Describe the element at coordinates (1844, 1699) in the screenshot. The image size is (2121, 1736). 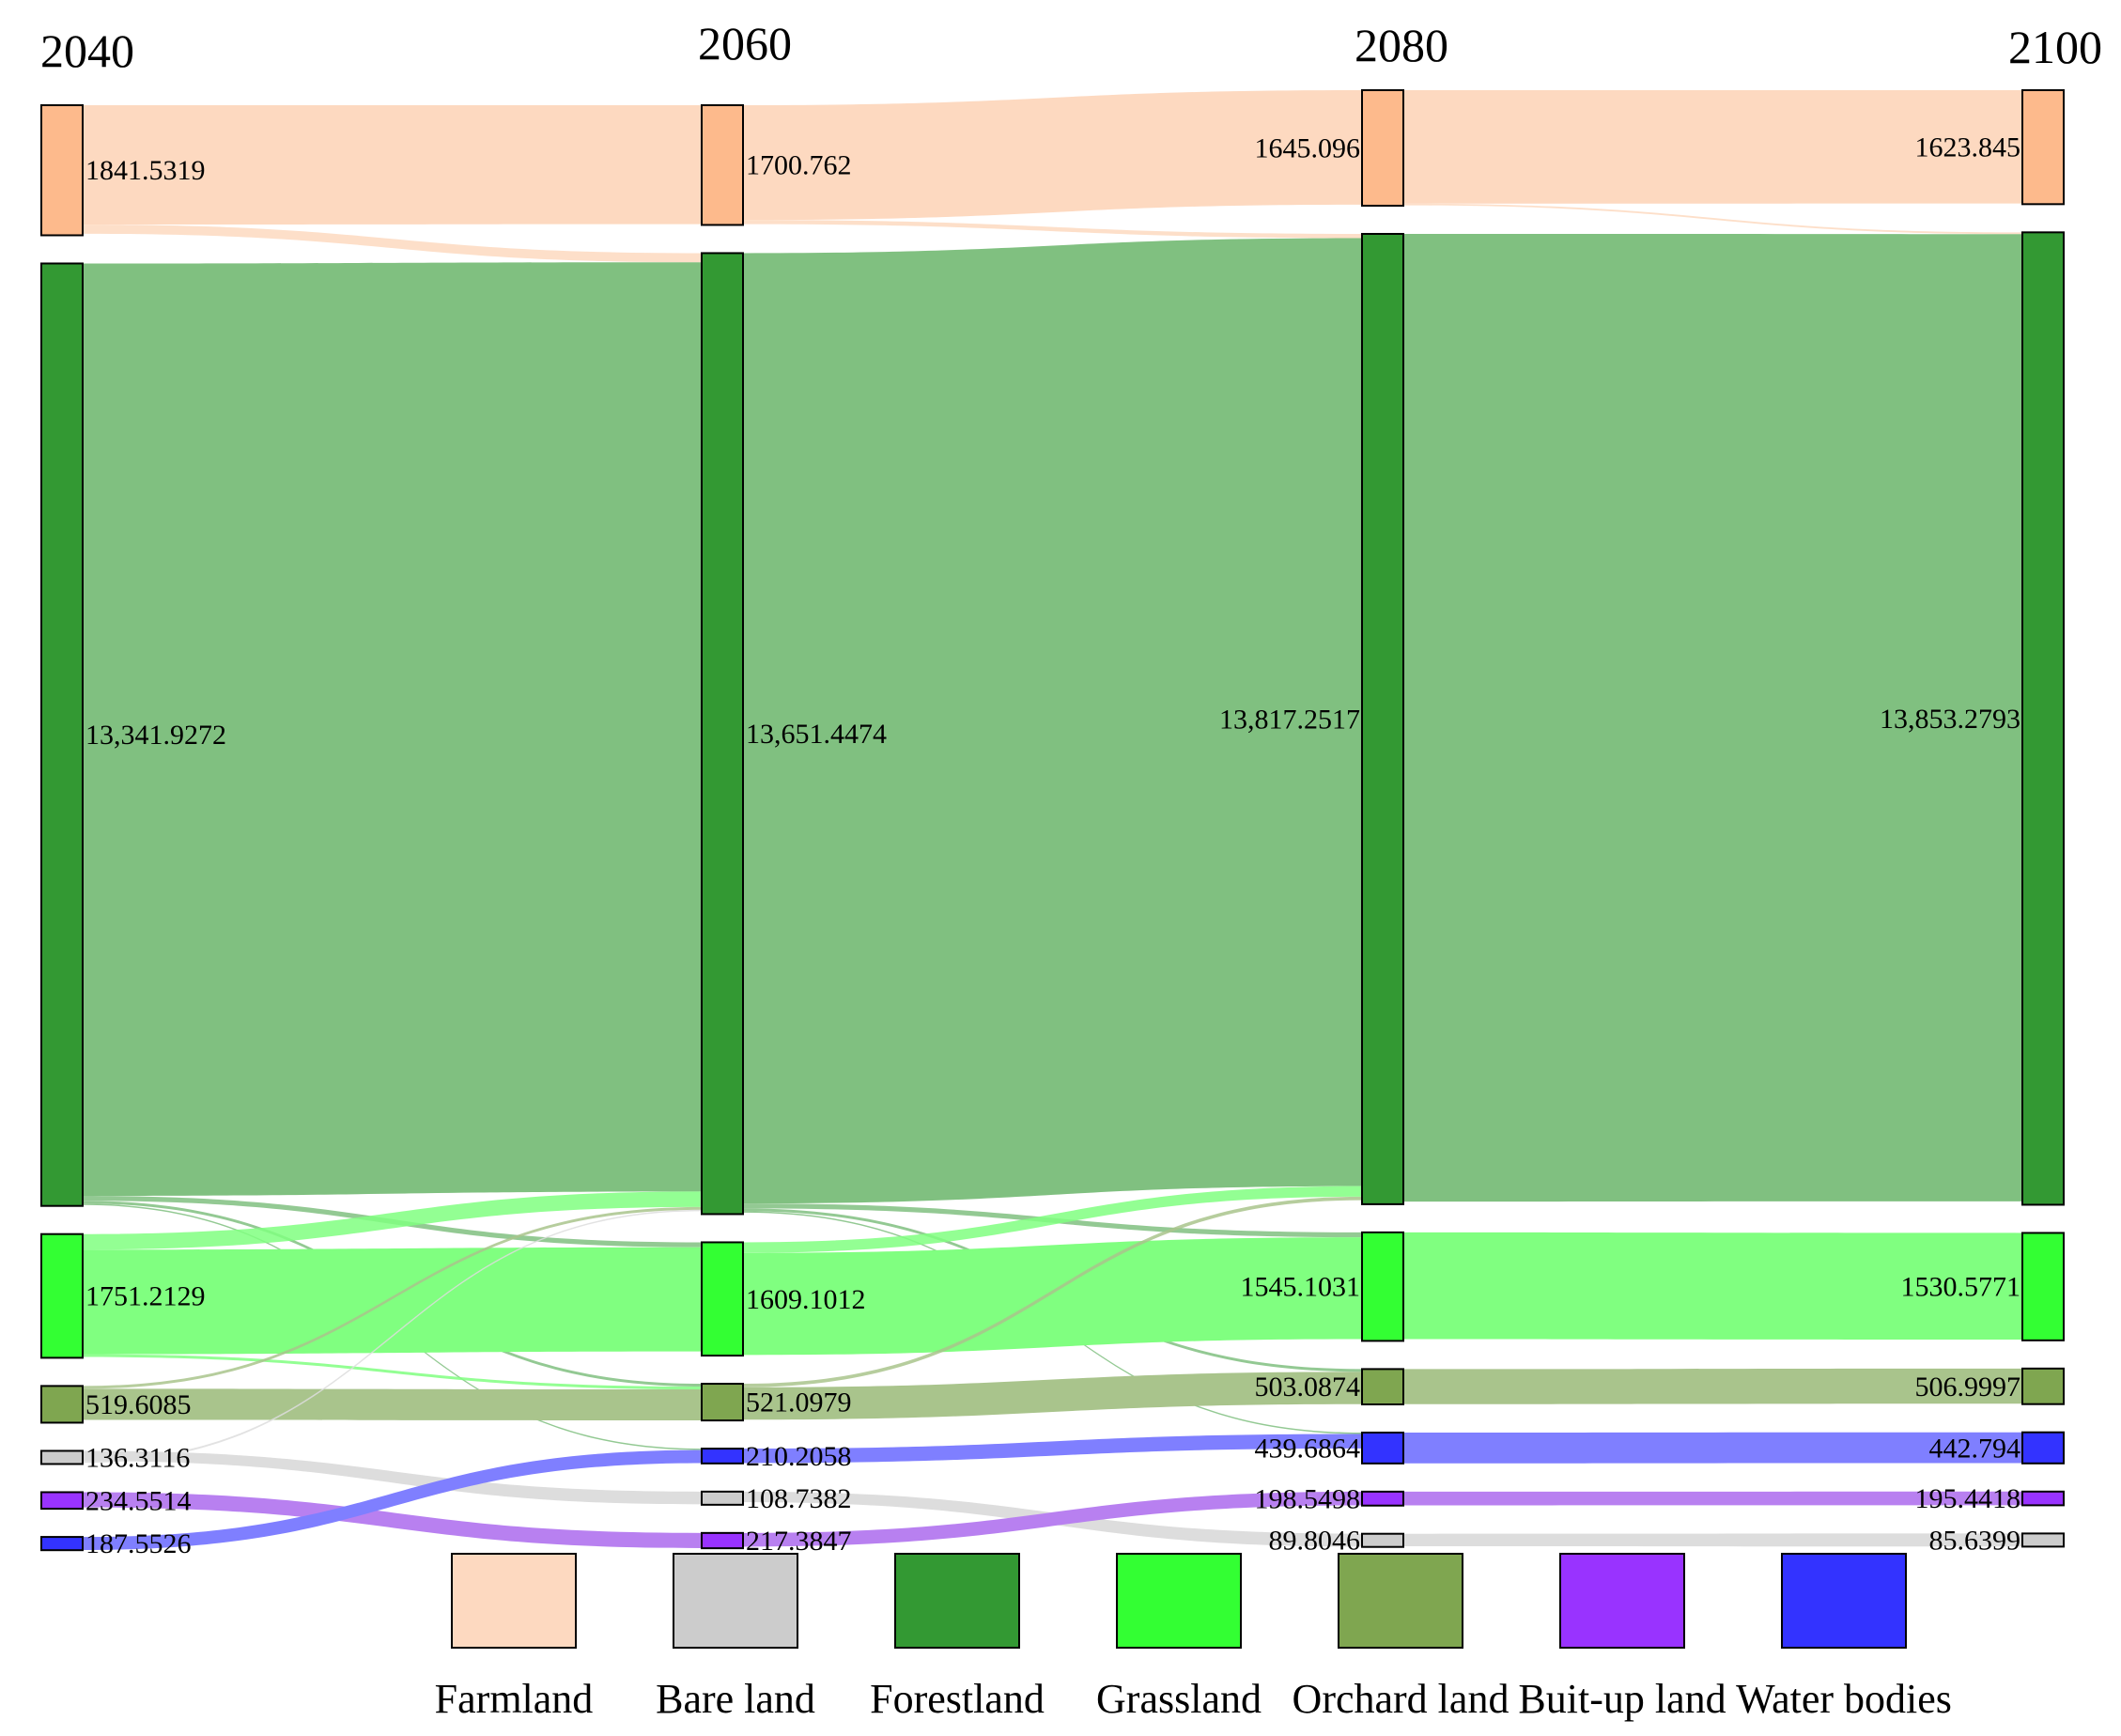
I see `legend-label-water: Water bodies` at that location.